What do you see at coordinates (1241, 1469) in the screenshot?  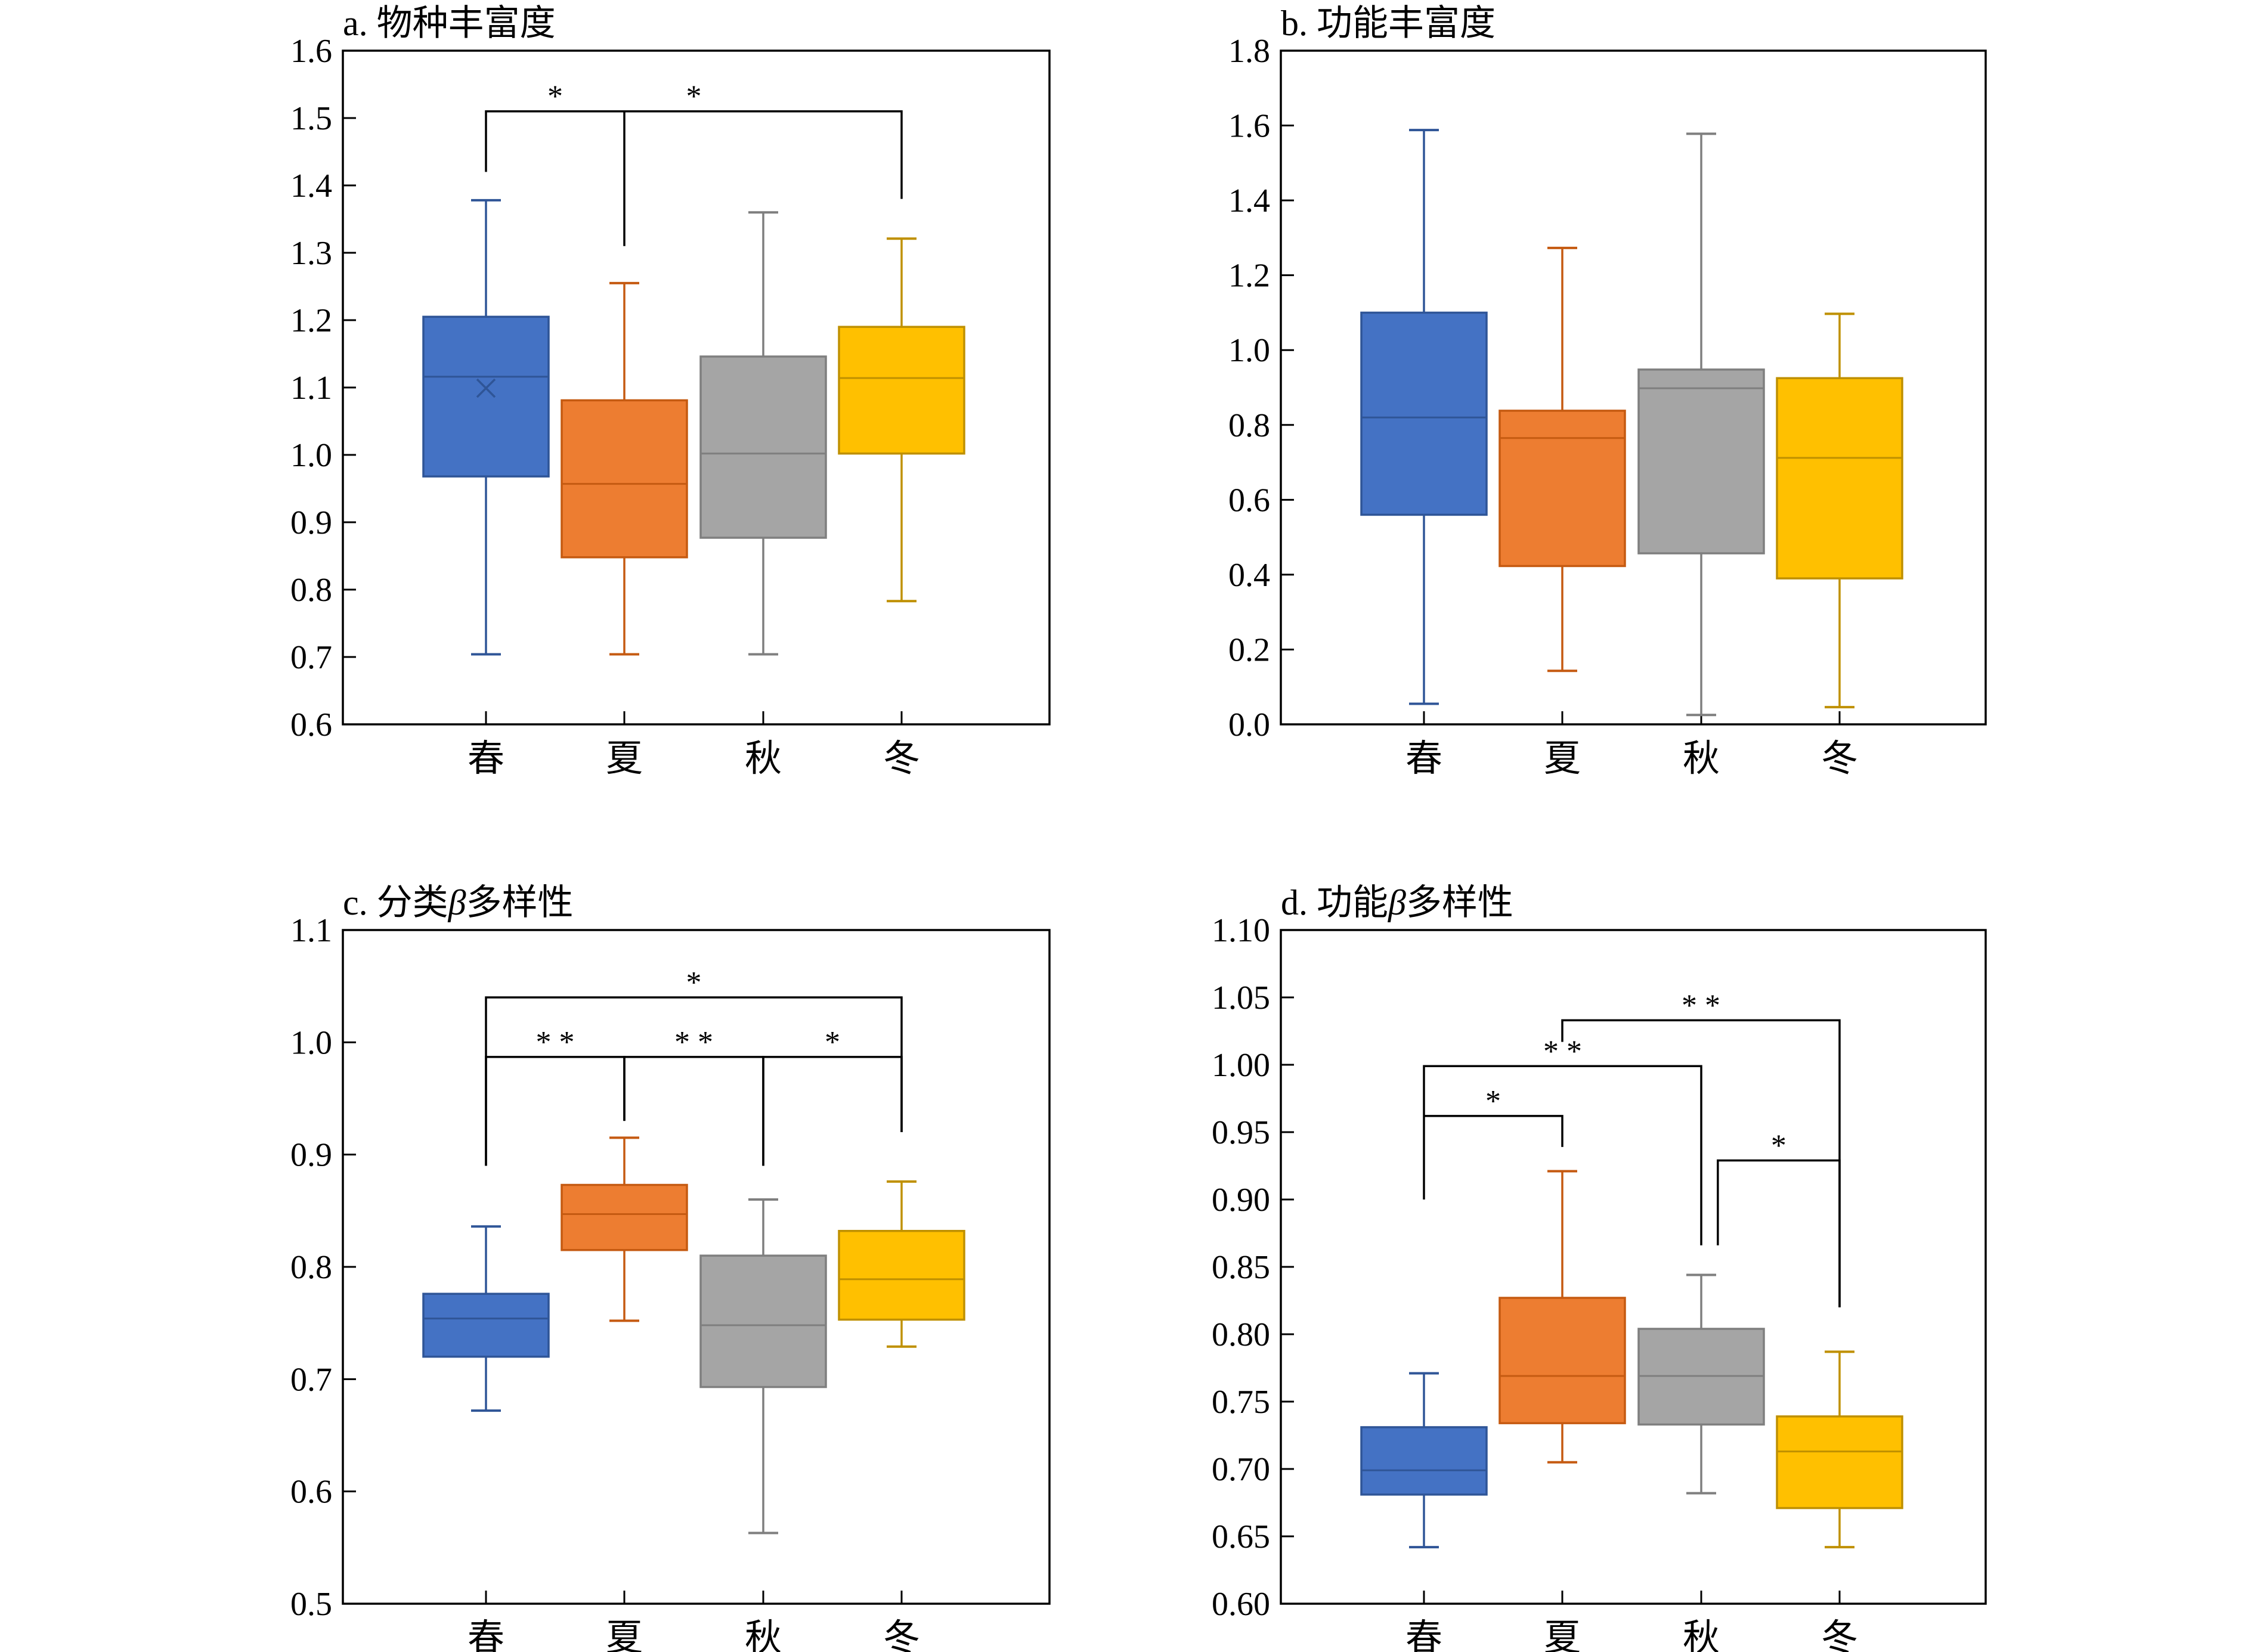 I see `y-tick-label: 0.70` at bounding box center [1241, 1469].